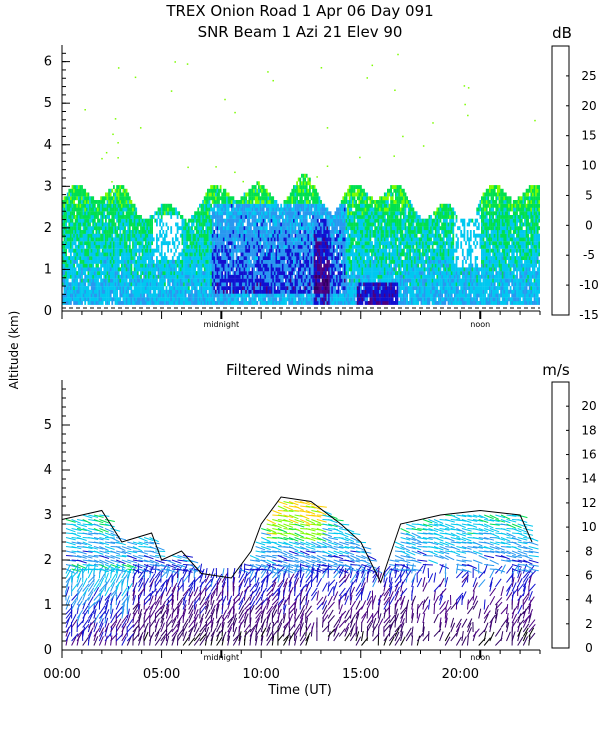  Describe the element at coordinates (588, 430) in the screenshot. I see `colorbar-tick-label: 18` at that location.